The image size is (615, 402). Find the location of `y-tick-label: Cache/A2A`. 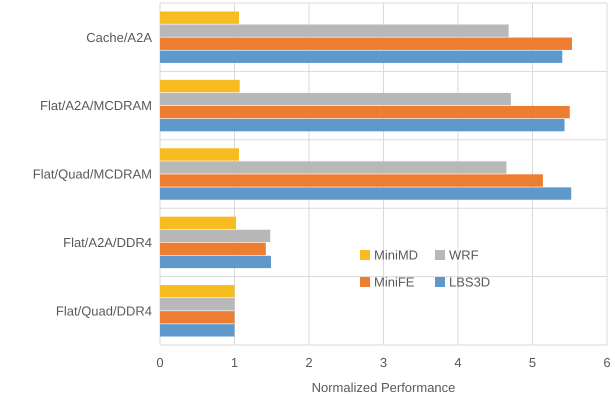

y-tick-label: Cache/A2A is located at coordinates (119, 37).